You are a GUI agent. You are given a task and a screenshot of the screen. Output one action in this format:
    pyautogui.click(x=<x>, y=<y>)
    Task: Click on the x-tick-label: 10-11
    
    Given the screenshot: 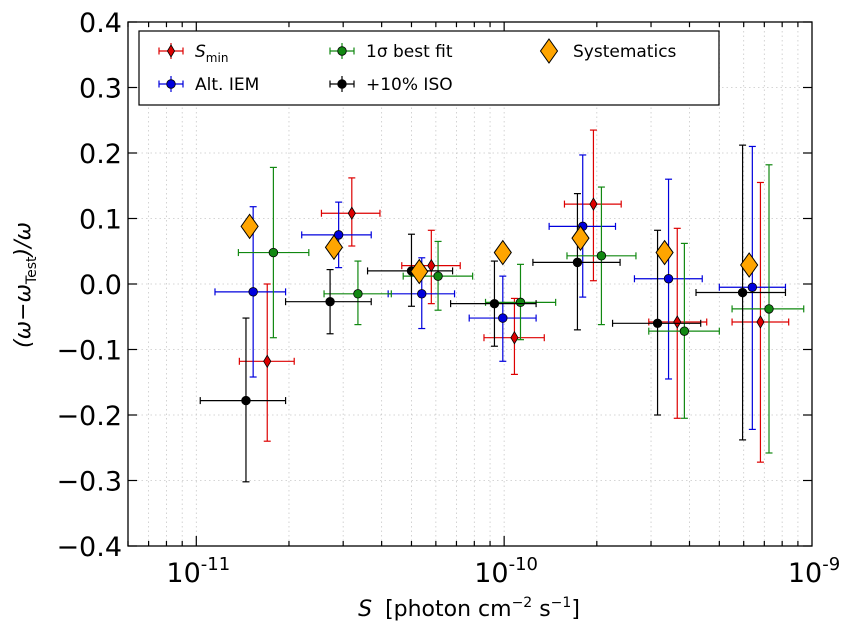 What is the action you would take?
    pyautogui.click(x=198, y=571)
    